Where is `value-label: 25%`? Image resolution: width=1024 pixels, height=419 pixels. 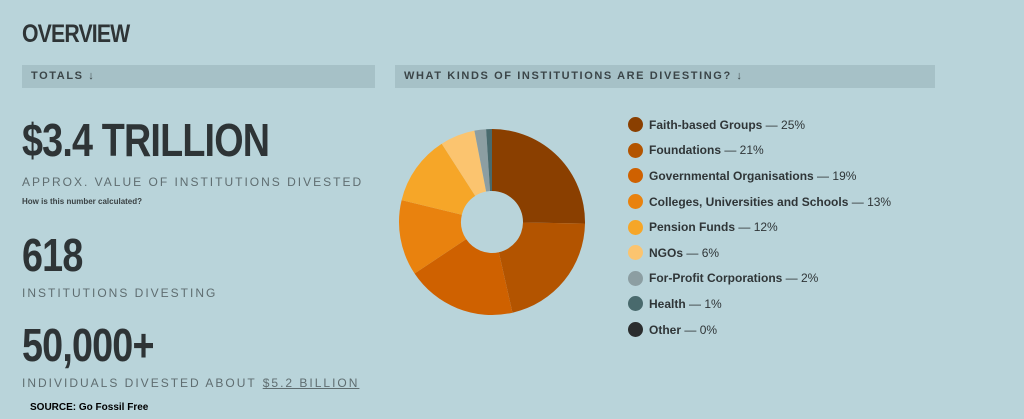 value-label: 25% is located at coordinates (783, 125).